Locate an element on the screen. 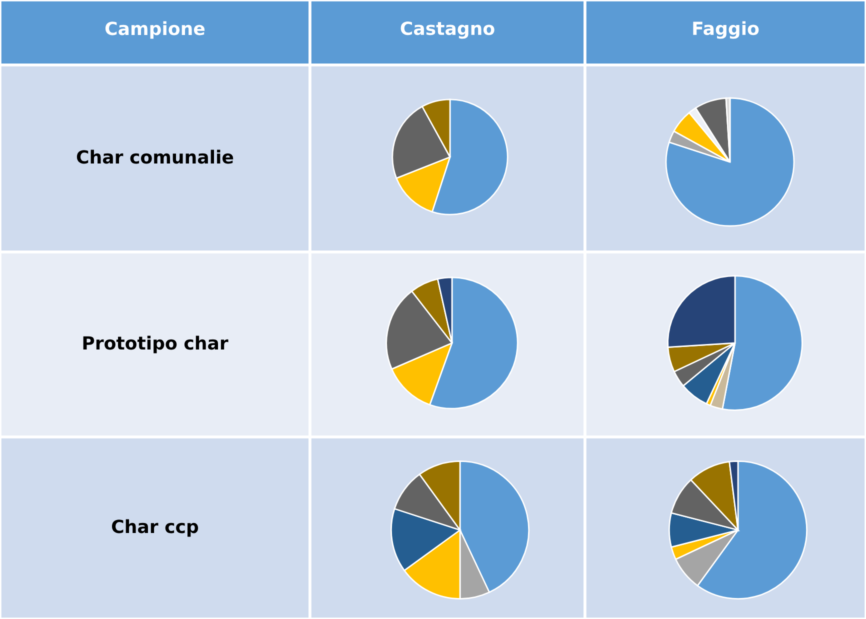  text: Faggio is located at coordinates (726, 30).